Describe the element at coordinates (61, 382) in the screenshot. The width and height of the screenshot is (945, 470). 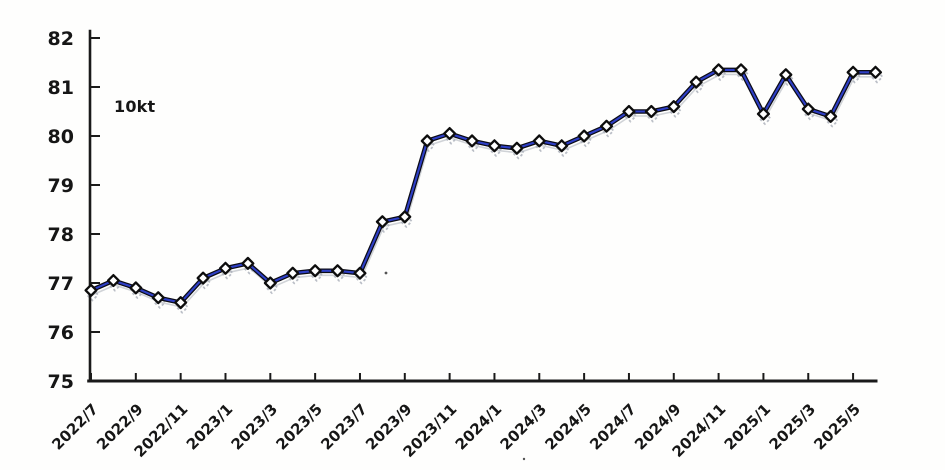
I see `y-tick-label: 75` at that location.